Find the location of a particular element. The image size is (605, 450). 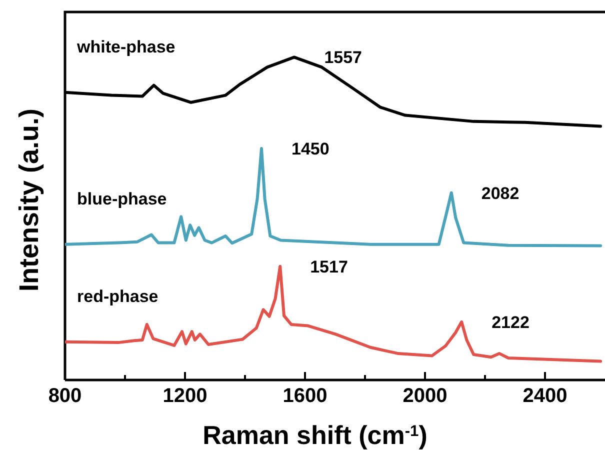

annotation: 2082 is located at coordinates (500, 193).